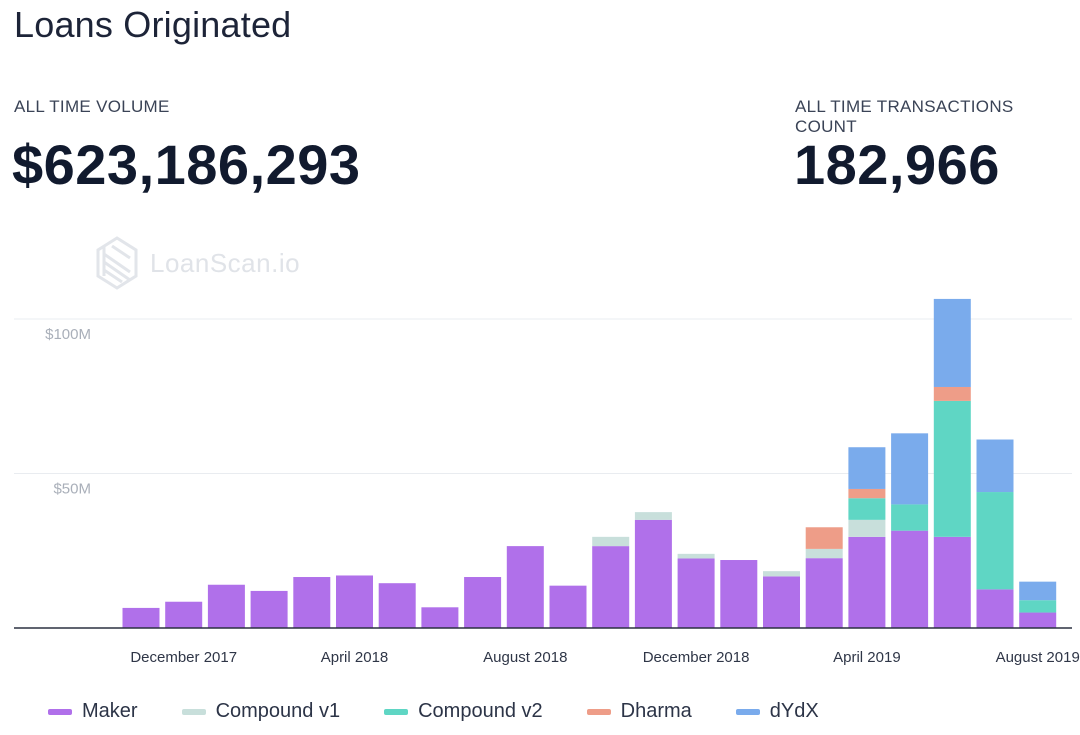  I want to click on loanscan-logo-icon, so click(117, 263).